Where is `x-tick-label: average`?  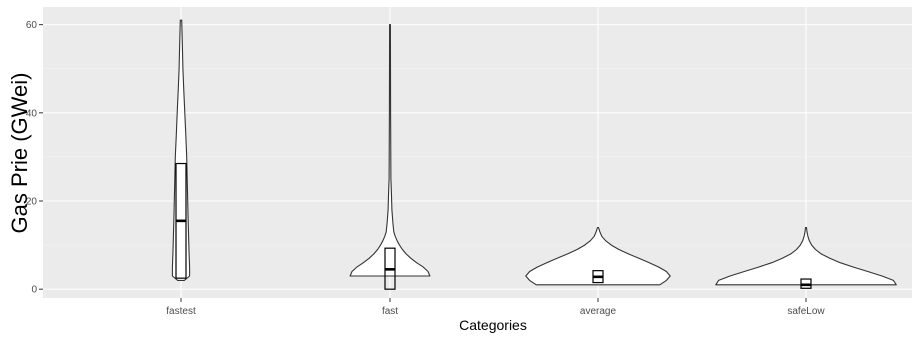 x-tick-label: average is located at coordinates (598, 311).